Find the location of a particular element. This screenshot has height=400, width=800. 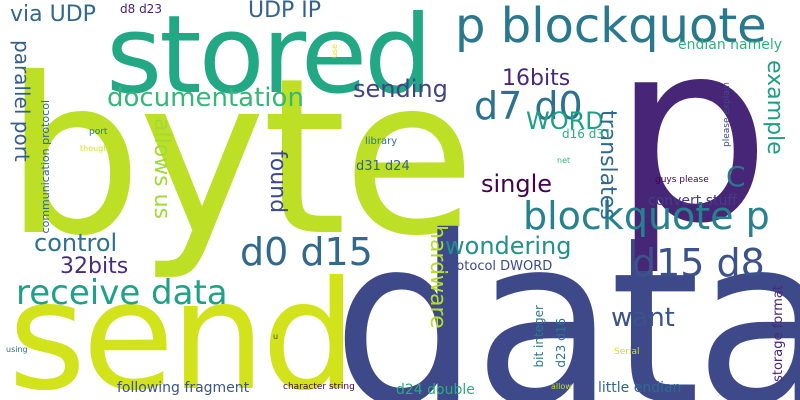

word: d0 d15 is located at coordinates (306, 252).